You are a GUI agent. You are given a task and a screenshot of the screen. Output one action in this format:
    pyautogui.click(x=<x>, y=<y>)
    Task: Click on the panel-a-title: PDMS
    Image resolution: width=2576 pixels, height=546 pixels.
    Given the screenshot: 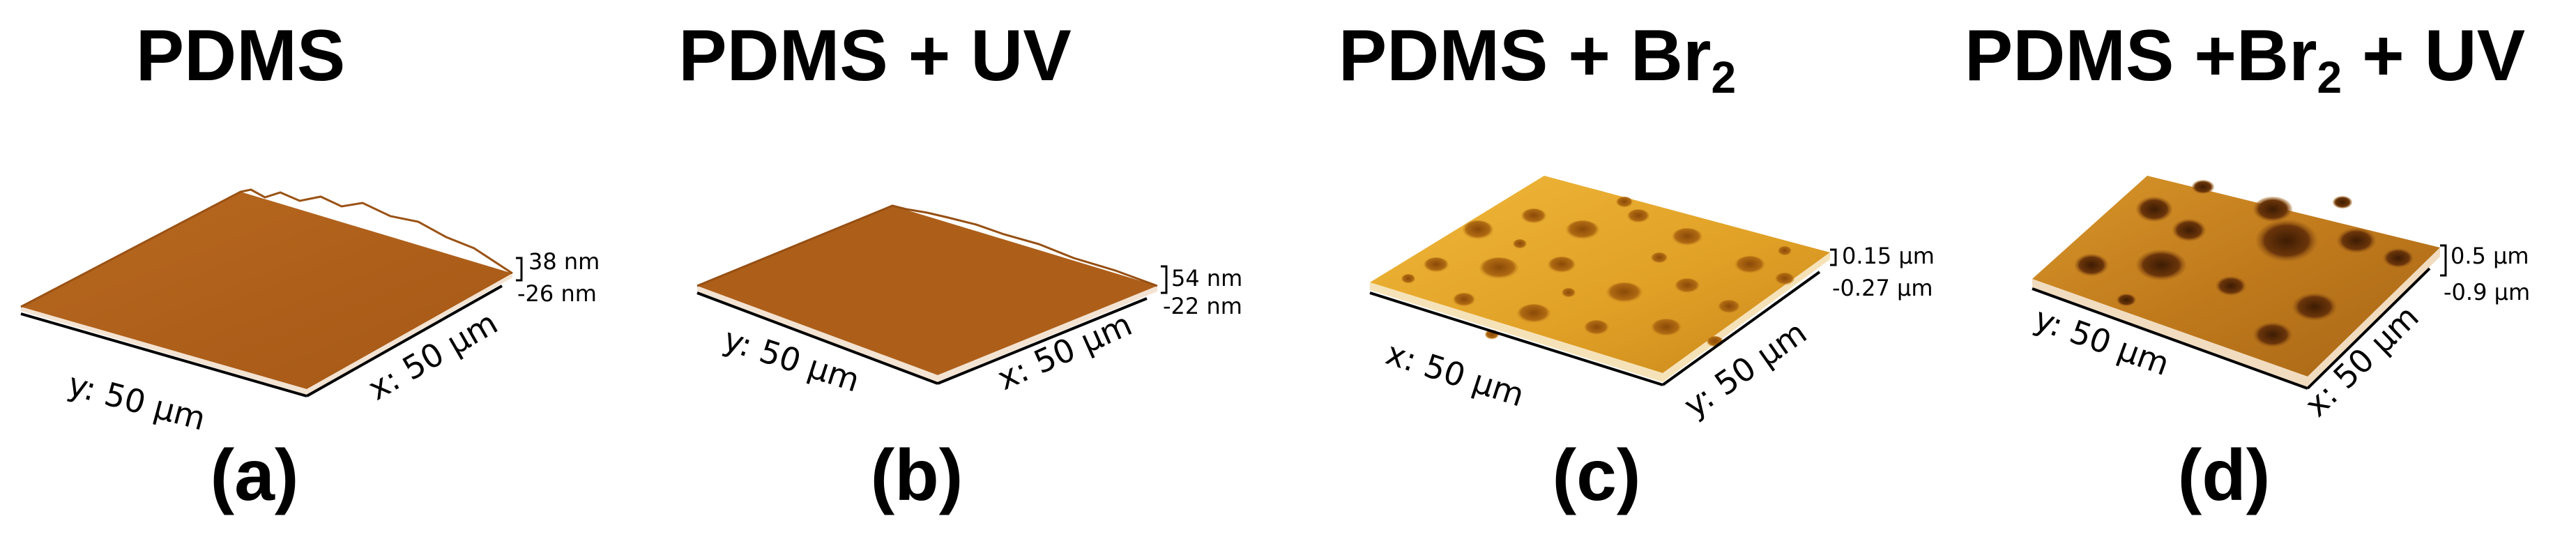 What is the action you would take?
    pyautogui.click(x=241, y=55)
    